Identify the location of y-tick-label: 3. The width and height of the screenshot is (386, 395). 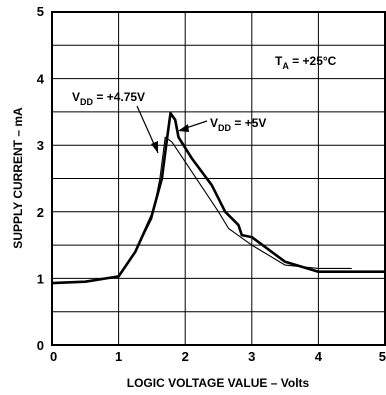
(40, 145).